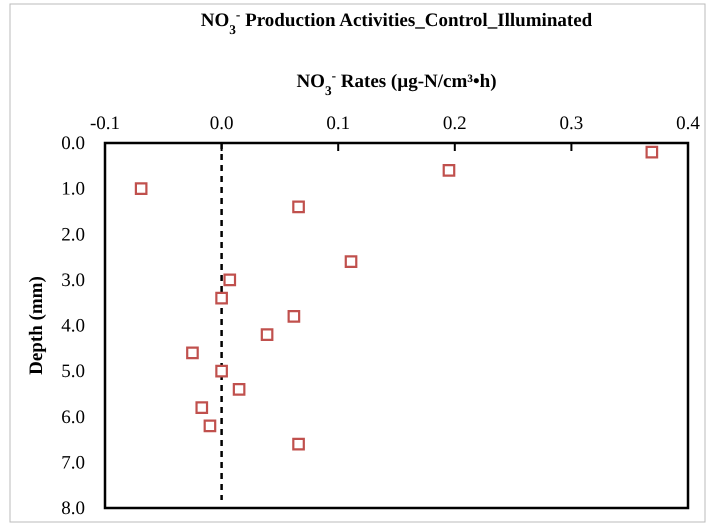 The width and height of the screenshot is (715, 526). What do you see at coordinates (222, 123) in the screenshot?
I see `x-tick-label: 0.0` at bounding box center [222, 123].